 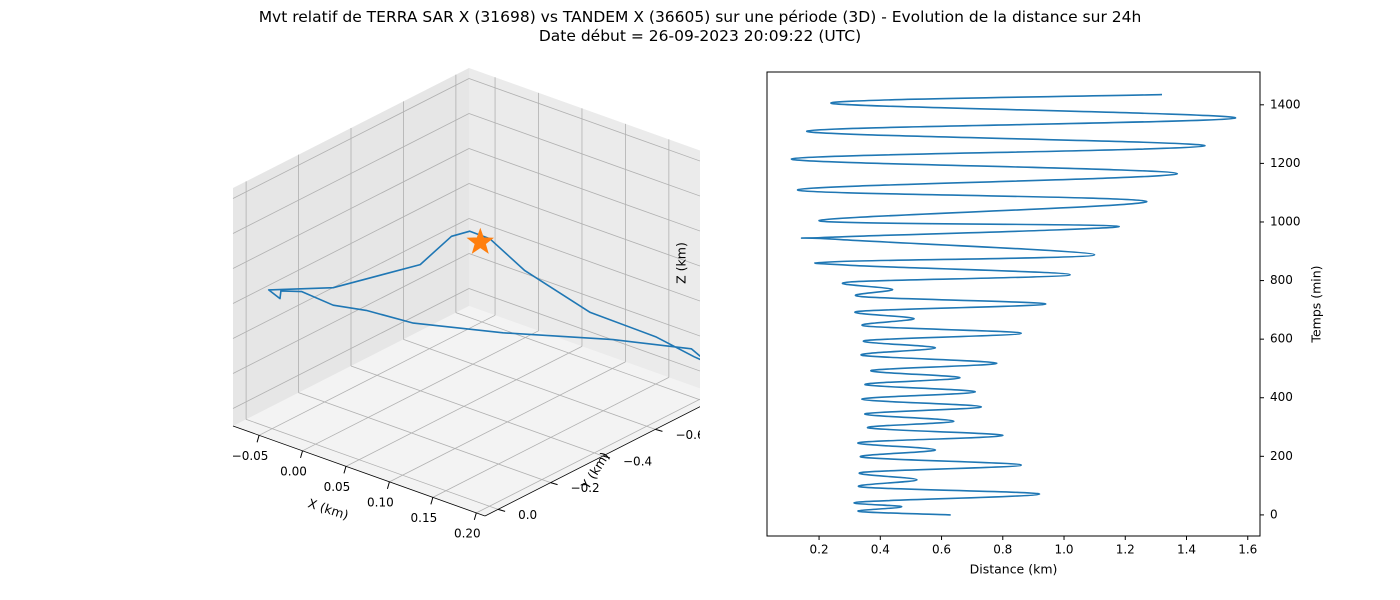 I want to click on x-tick-label: 0.4, so click(x=880, y=550).